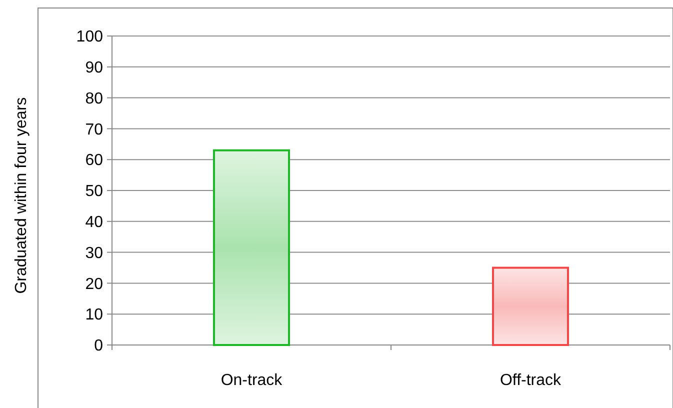 The width and height of the screenshot is (673, 408). What do you see at coordinates (94, 129) in the screenshot?
I see `y-tick-label: 70` at bounding box center [94, 129].